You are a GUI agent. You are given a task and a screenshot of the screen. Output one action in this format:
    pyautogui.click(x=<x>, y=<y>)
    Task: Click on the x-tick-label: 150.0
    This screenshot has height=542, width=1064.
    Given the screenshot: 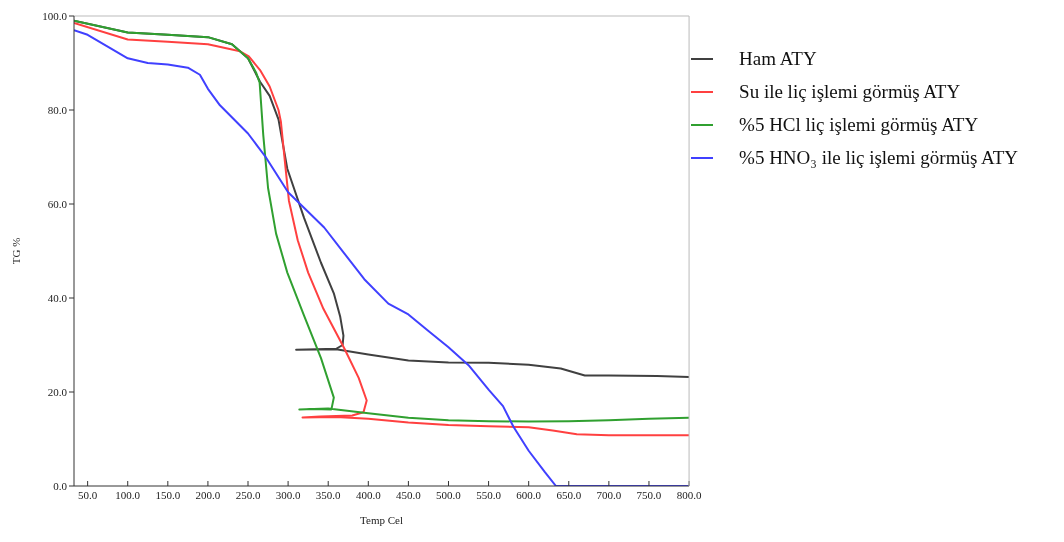 What is the action you would take?
    pyautogui.click(x=168, y=494)
    